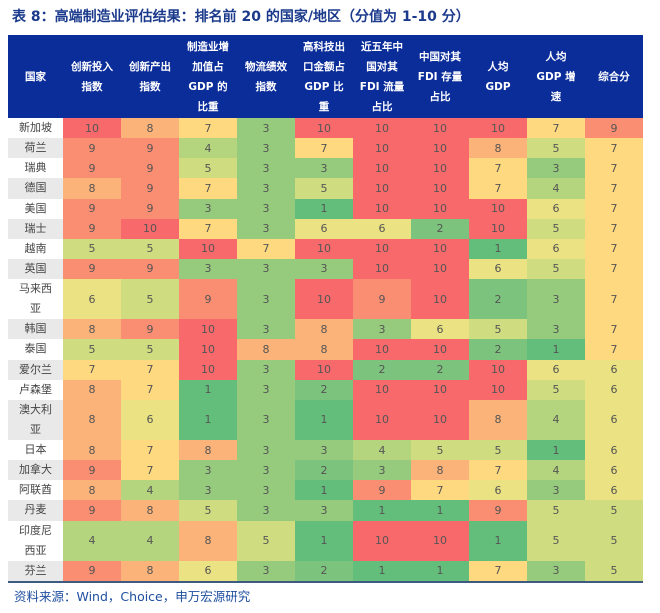 The height and width of the screenshot is (613, 660). Describe the element at coordinates (35, 208) in the screenshot. I see `country-name: 美国` at that location.